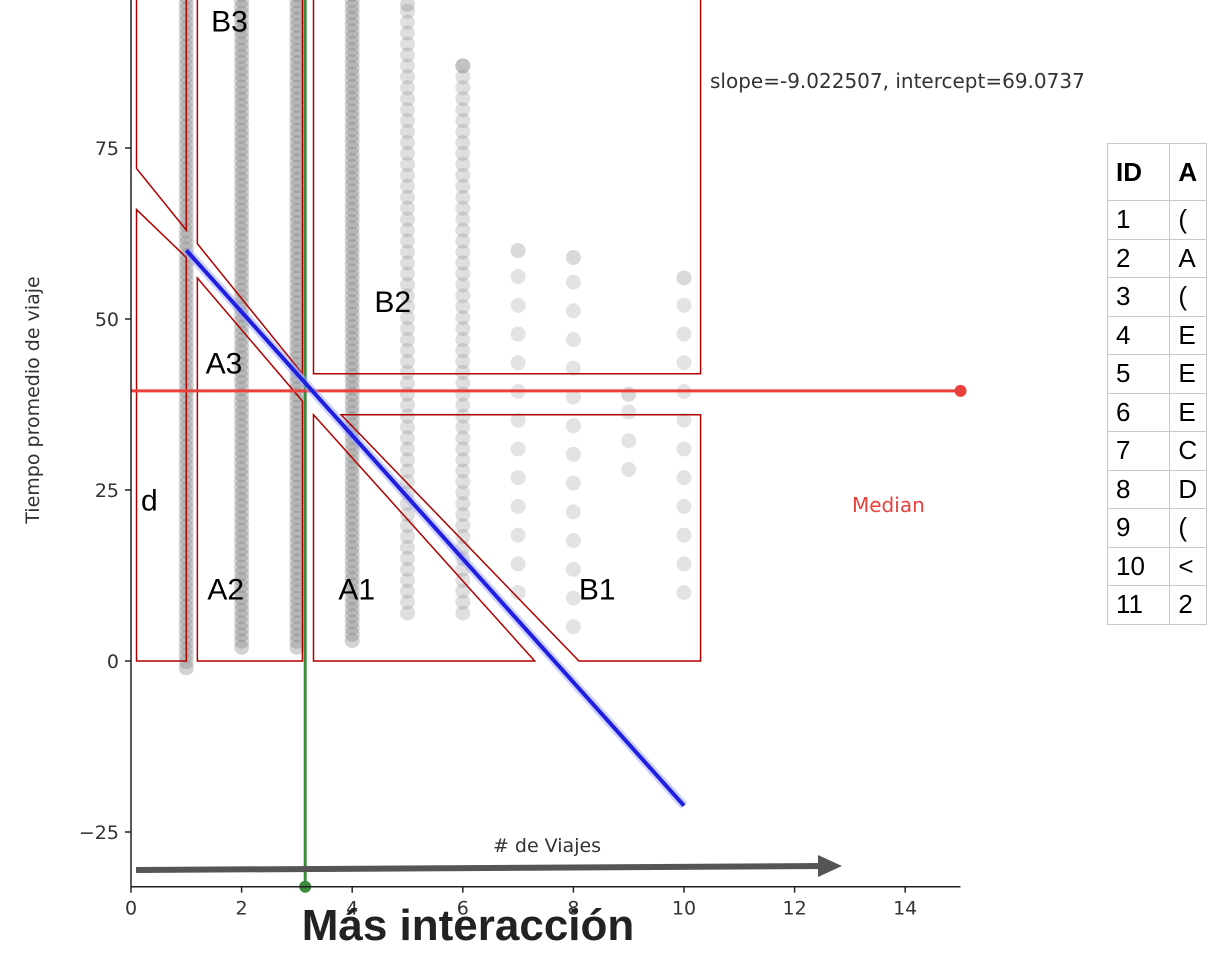 This screenshot has width=1207, height=955. I want to click on table-cell-id: 3, so click(1138, 297).